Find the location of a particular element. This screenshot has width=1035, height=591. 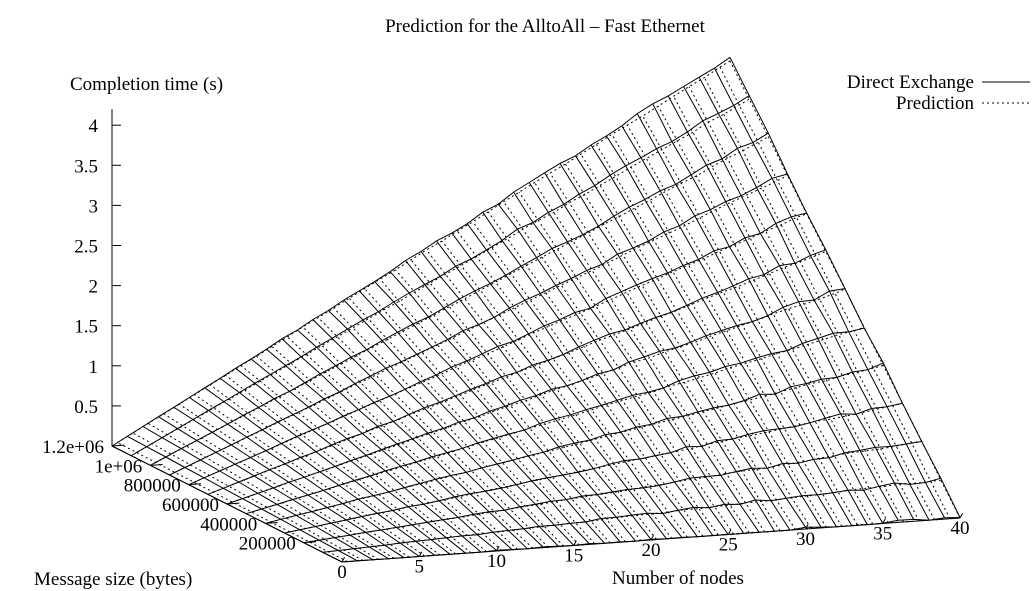

x-tick-label: 40 is located at coordinates (960, 528).